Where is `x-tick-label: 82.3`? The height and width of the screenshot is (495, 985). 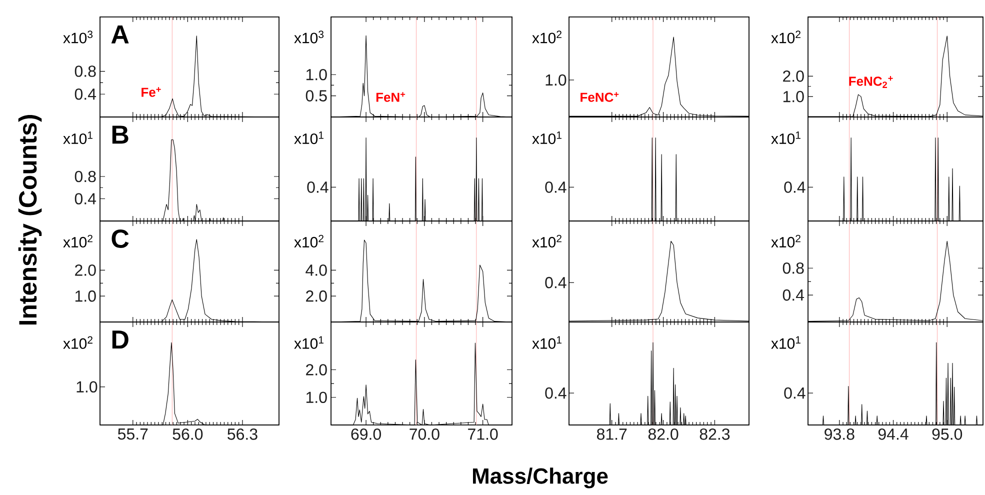
x-tick-label: 82.3 is located at coordinates (715, 434).